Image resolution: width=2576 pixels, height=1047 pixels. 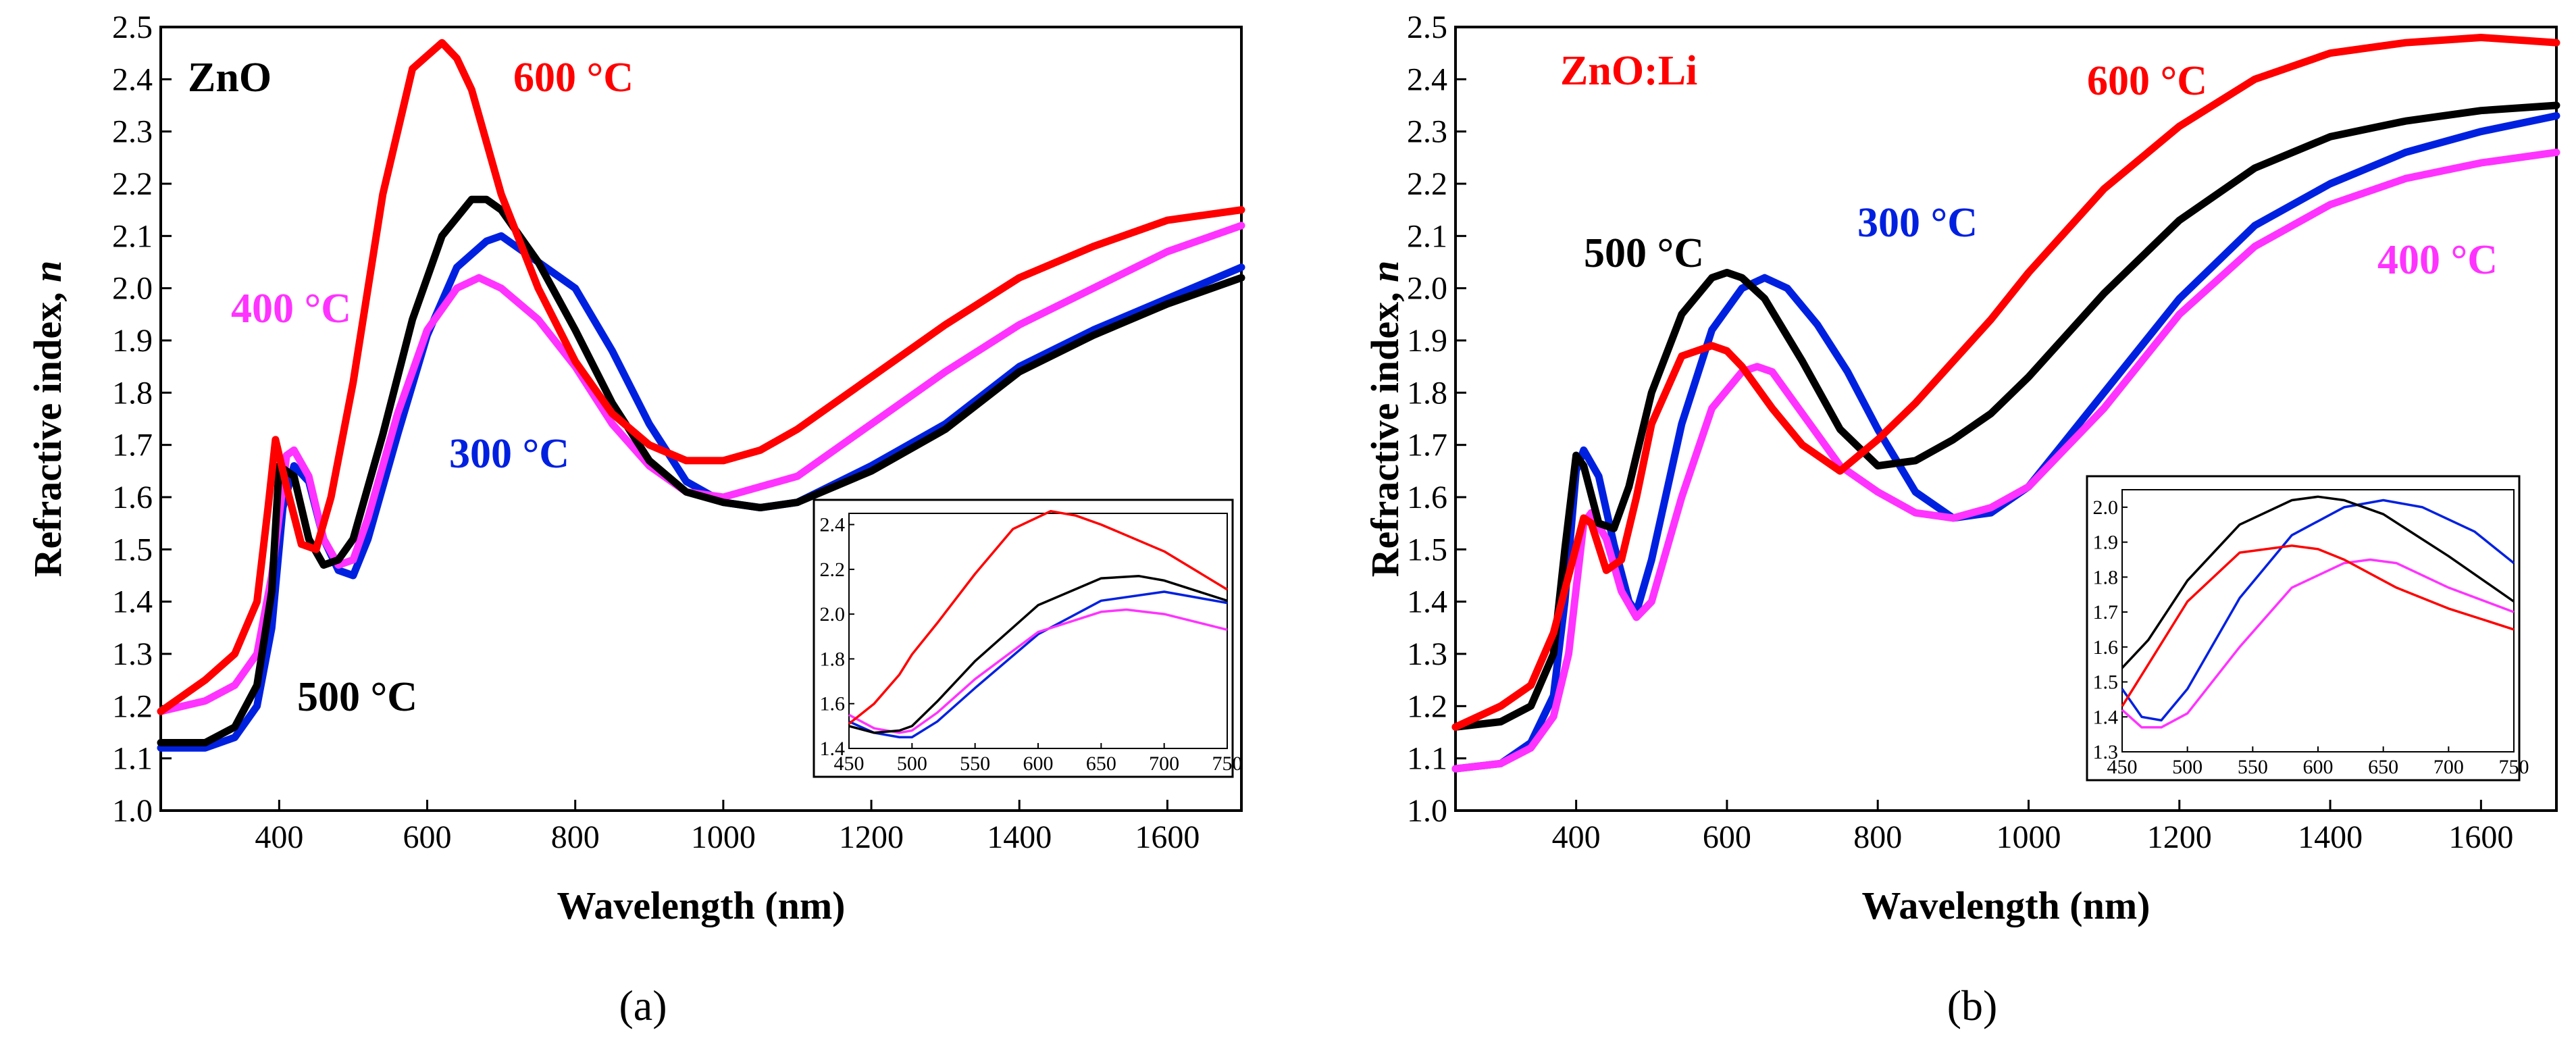 I want to click on x-axis: 400 600 800 1000 1200 1400 1600, so click(x=2032, y=828).